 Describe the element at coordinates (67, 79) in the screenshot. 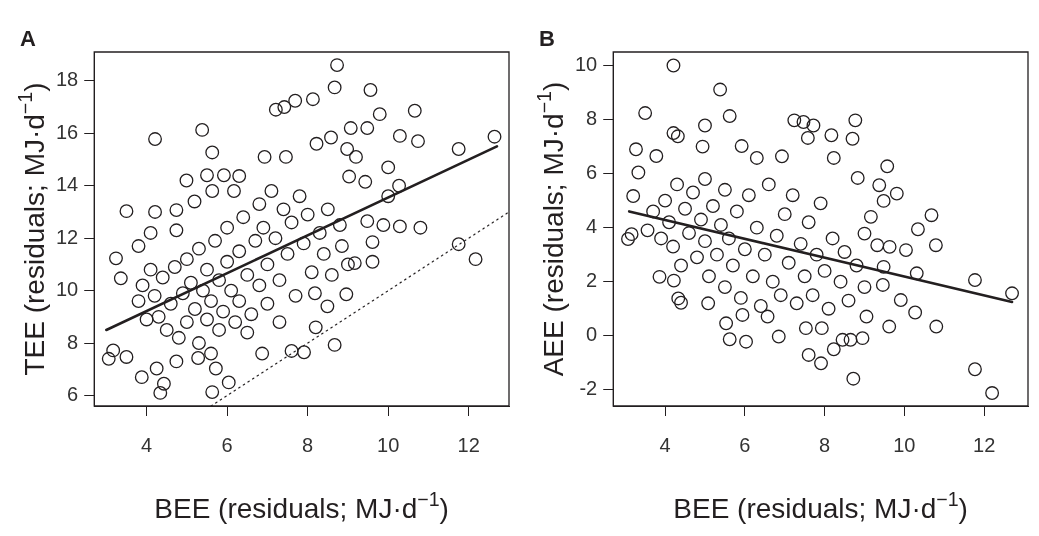

I see `y-tick-label: 18` at that location.